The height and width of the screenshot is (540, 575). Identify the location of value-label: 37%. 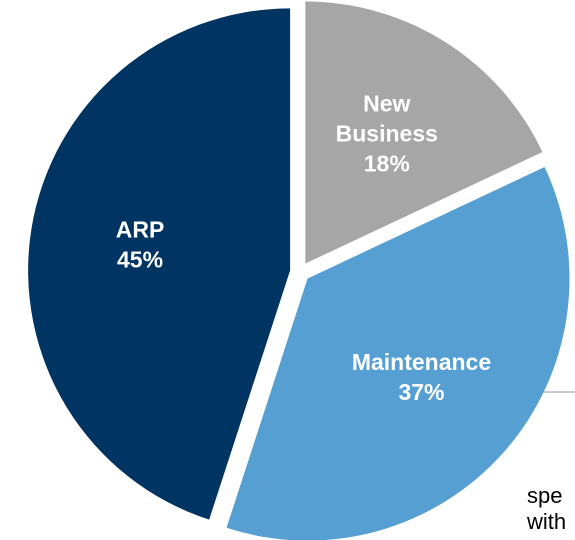
(421, 392).